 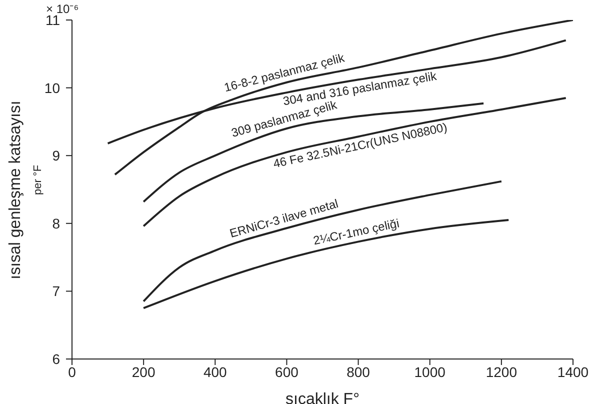 I want to click on x-tick-label: 0, so click(x=72, y=372).